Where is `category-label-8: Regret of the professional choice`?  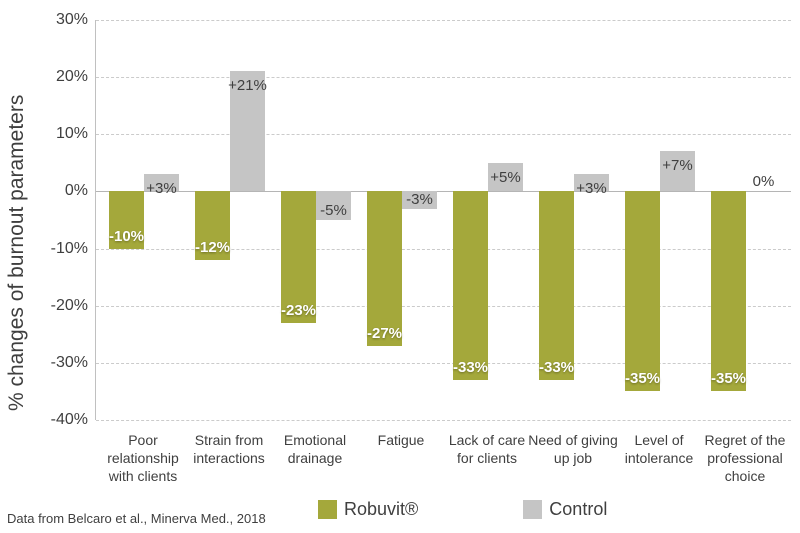 category-label-8: Regret of the professional choice is located at coordinates (745, 458).